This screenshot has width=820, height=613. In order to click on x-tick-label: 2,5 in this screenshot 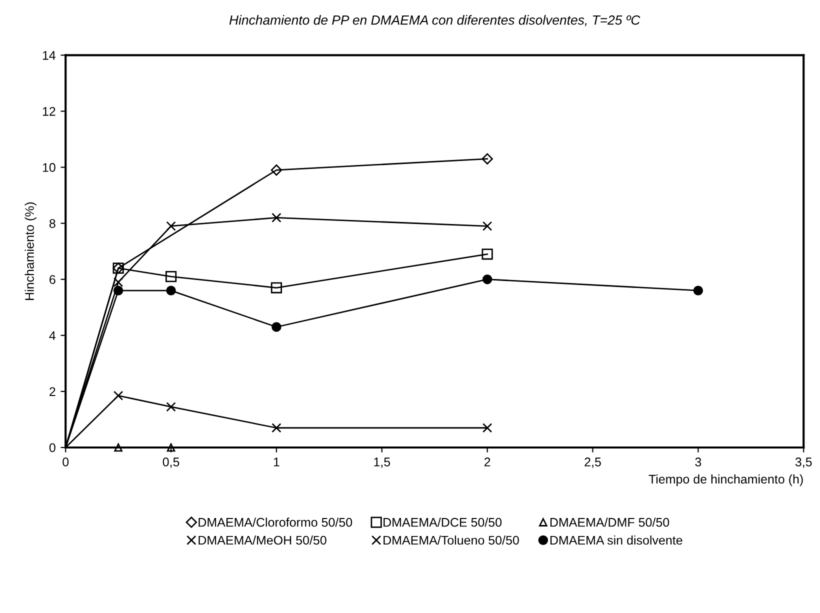, I will do `click(592, 463)`.